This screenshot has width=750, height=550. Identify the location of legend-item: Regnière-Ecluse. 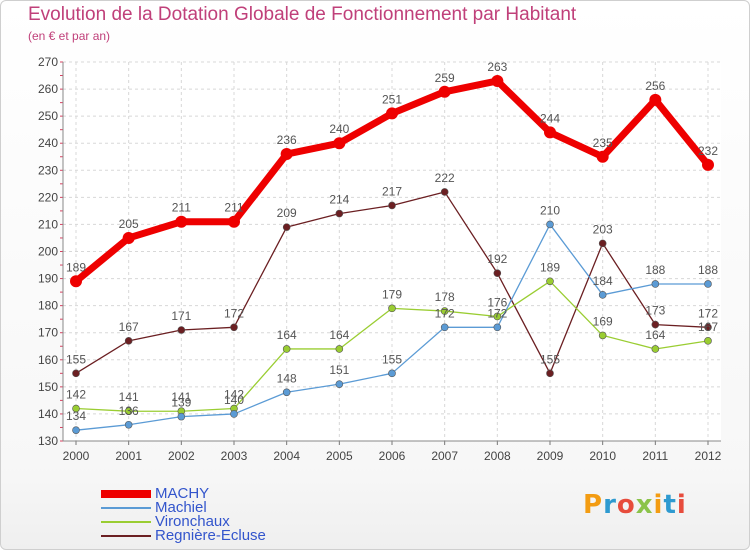
(231, 535).